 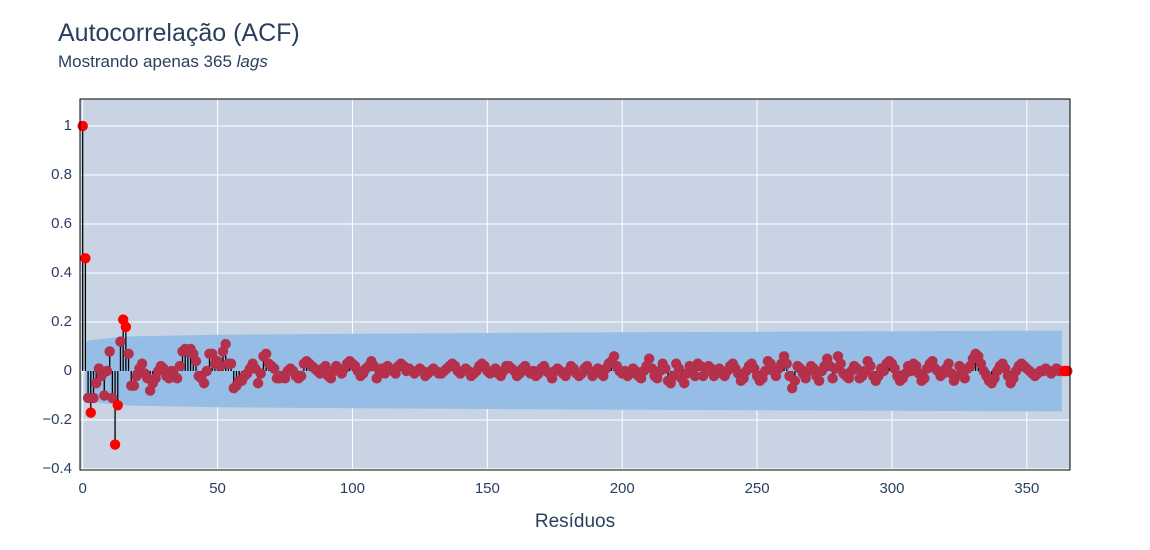 What do you see at coordinates (145, 61) in the screenshot?
I see `subtitle-text: Mostrando apenas 365` at bounding box center [145, 61].